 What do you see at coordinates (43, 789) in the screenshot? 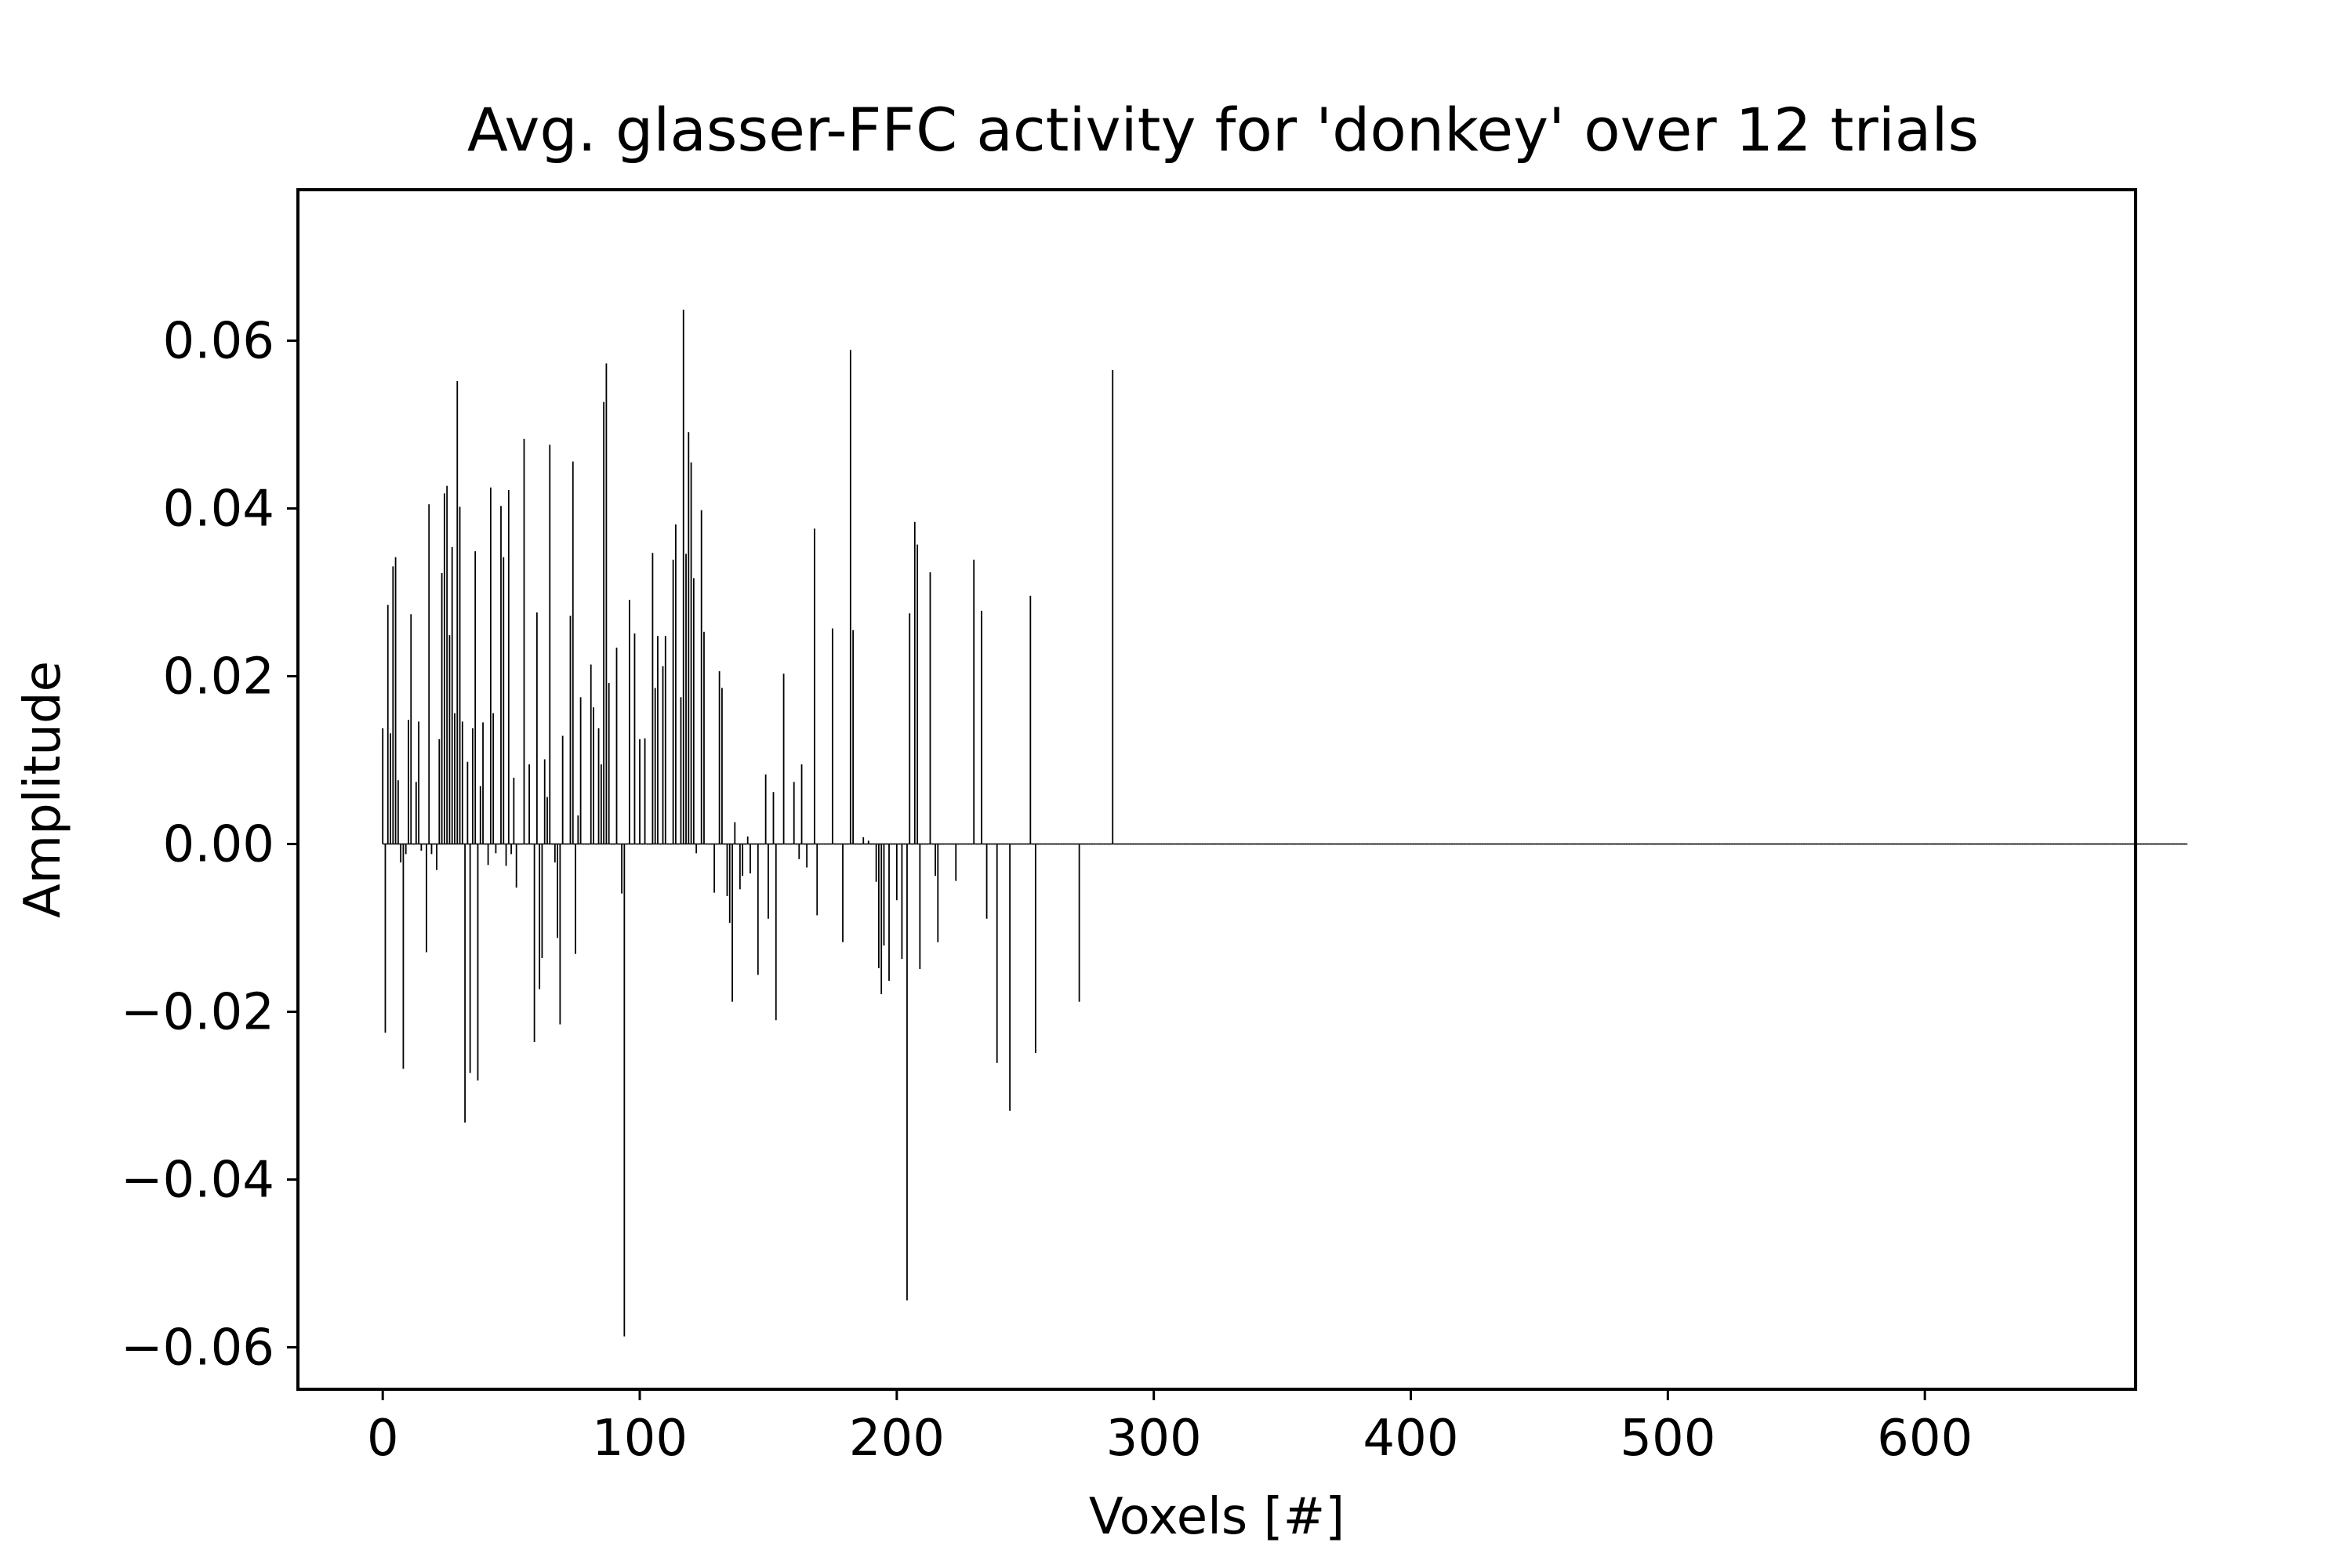
I see `y-axis-label: Amplitude` at bounding box center [43, 789].